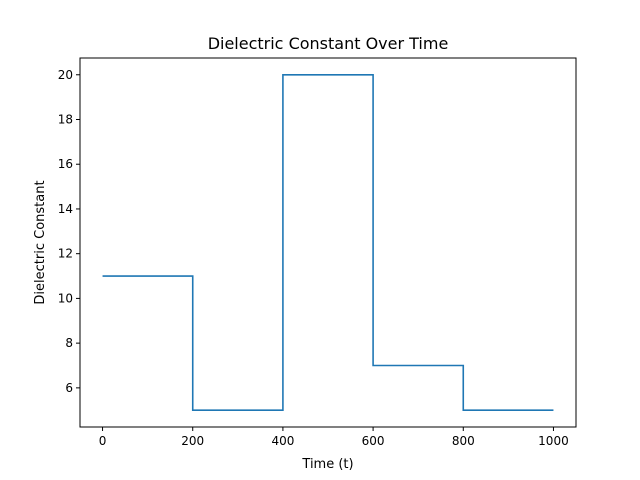 This screenshot has width=640, height=480. I want to click on y-tick-label: 20, so click(65, 75).